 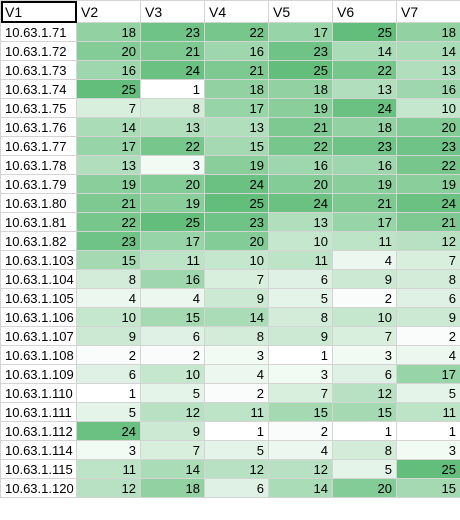 I want to click on row-label-cell: 10.63.1.103, so click(x=38, y=260).